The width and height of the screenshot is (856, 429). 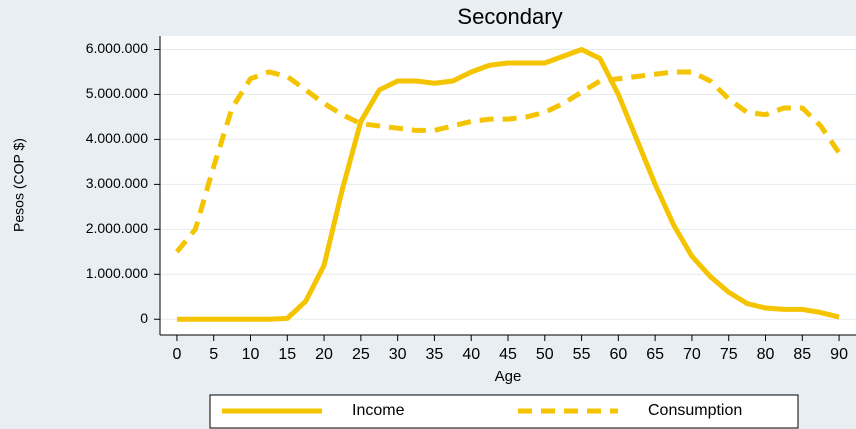 What do you see at coordinates (117, 48) in the screenshot?
I see `y-tick-label: 6.000.000` at bounding box center [117, 48].